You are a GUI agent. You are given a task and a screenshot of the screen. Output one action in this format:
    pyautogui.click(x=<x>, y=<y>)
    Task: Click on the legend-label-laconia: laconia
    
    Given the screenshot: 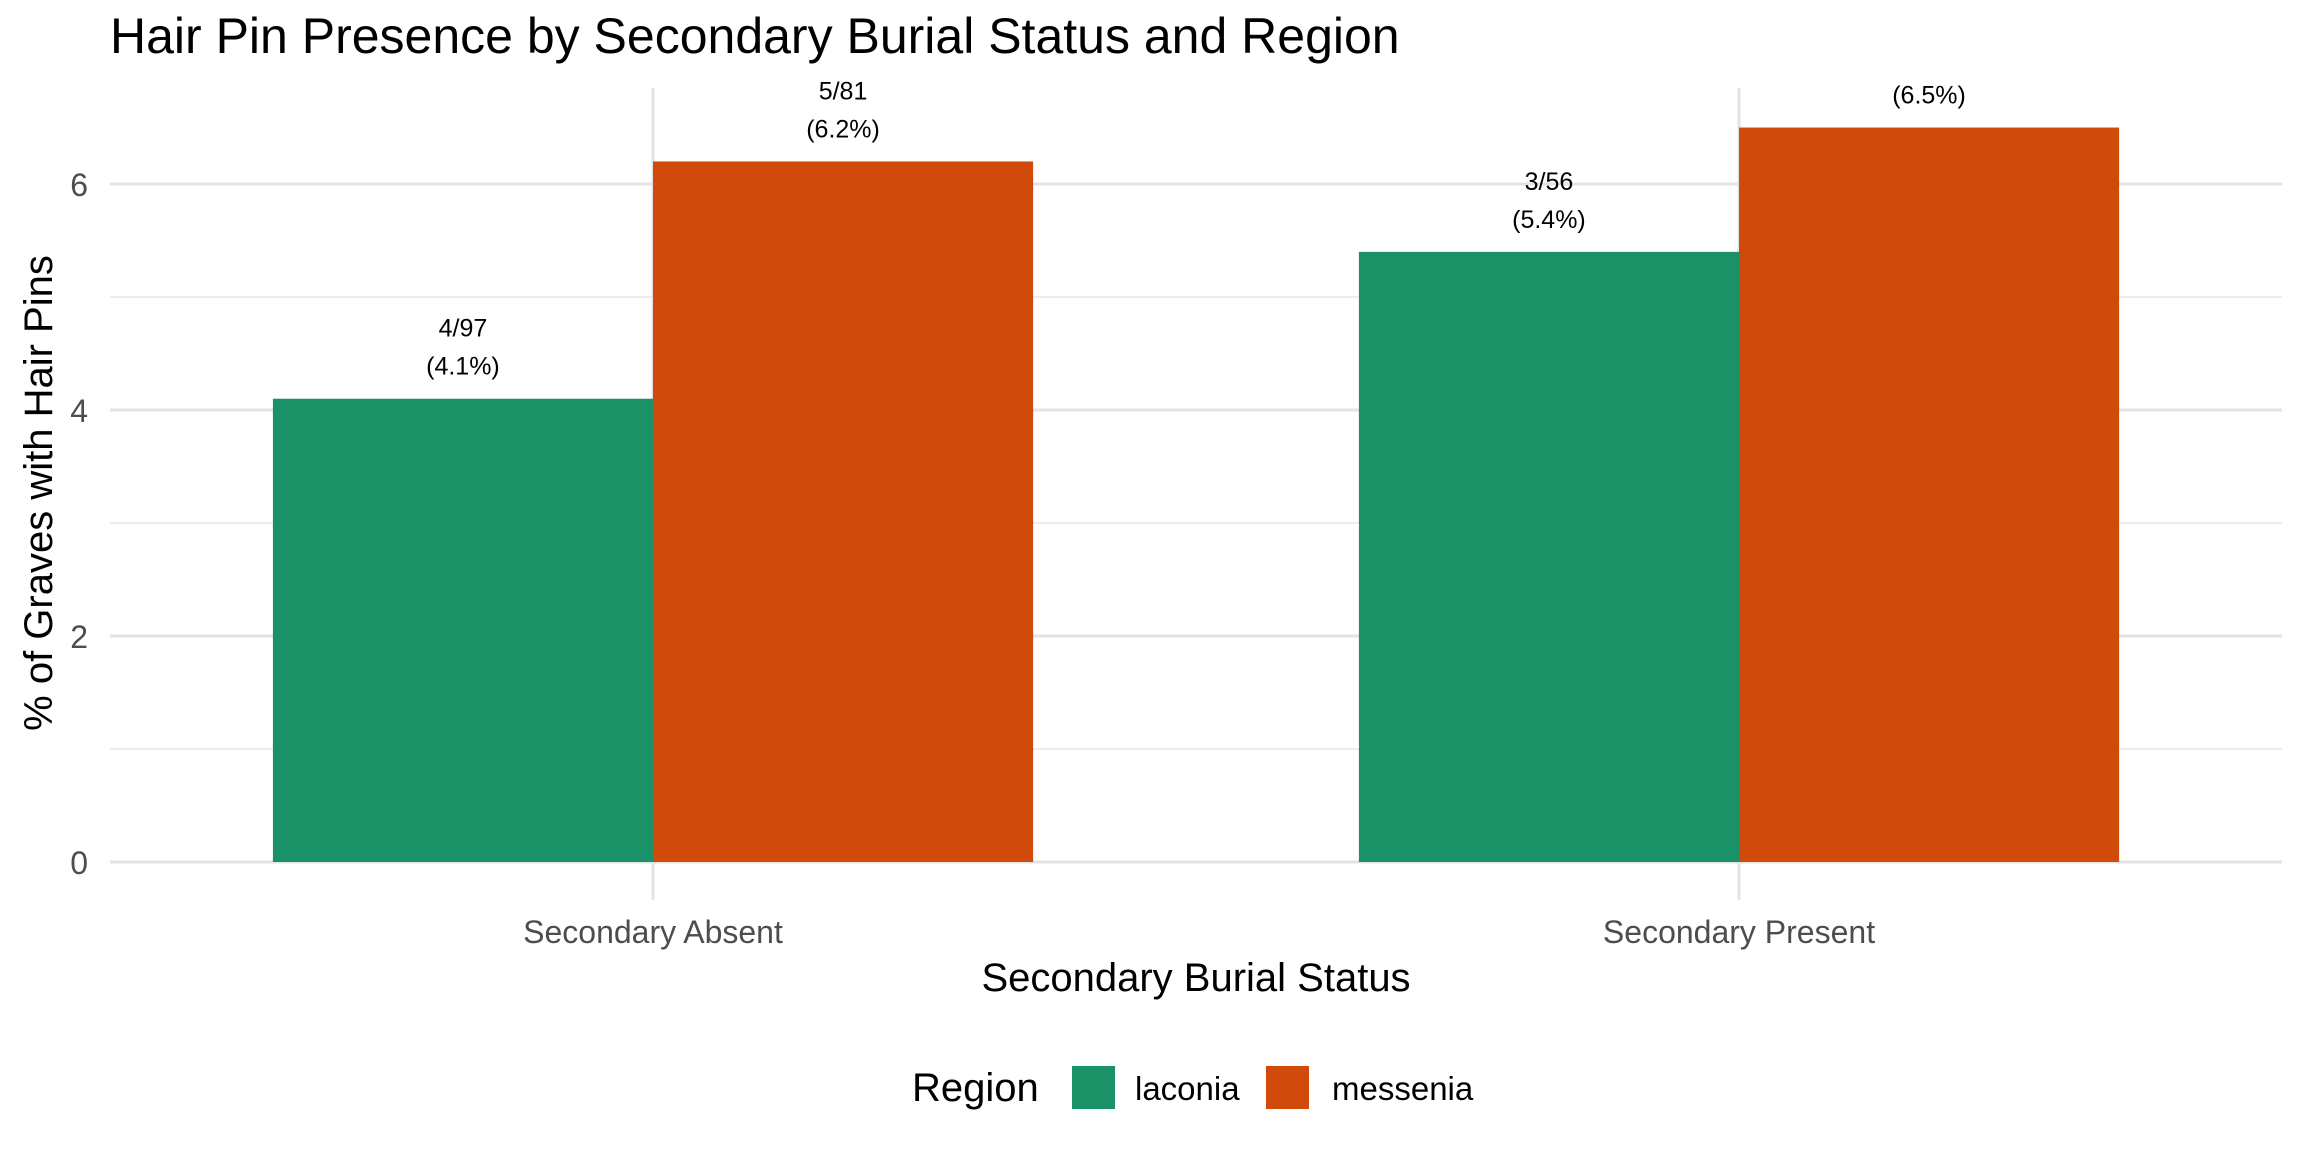 What is the action you would take?
    pyautogui.click(x=1187, y=1088)
    